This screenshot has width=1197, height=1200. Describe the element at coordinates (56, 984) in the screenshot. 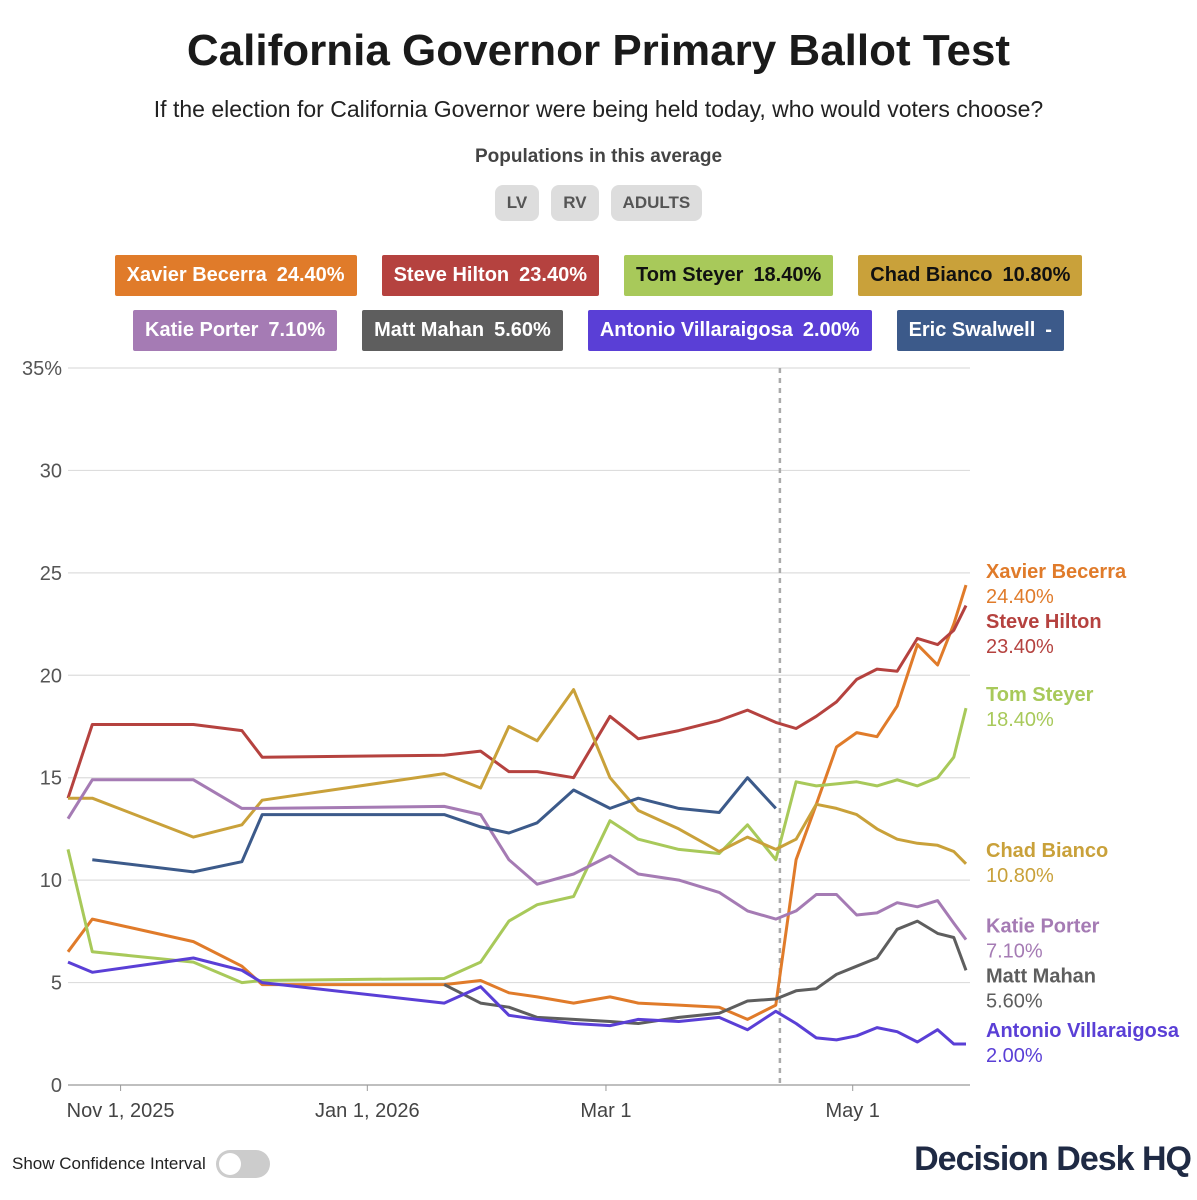

I see `y-tick-label: 5` at that location.